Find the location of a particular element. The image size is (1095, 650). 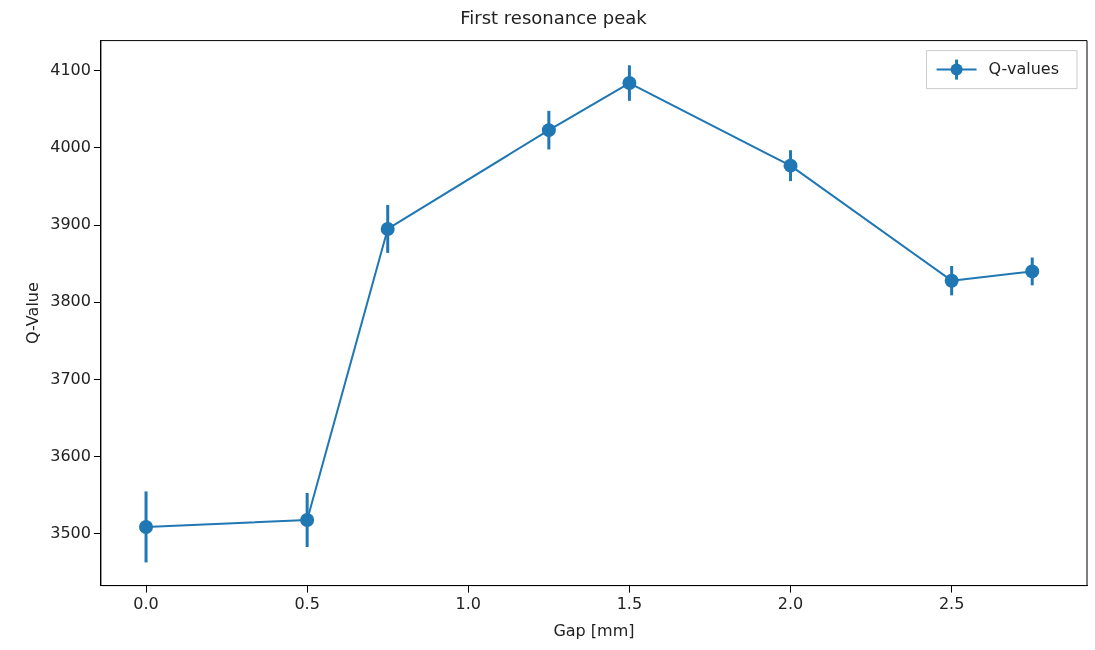

y-tick-label: 4000 is located at coordinates (70, 147).